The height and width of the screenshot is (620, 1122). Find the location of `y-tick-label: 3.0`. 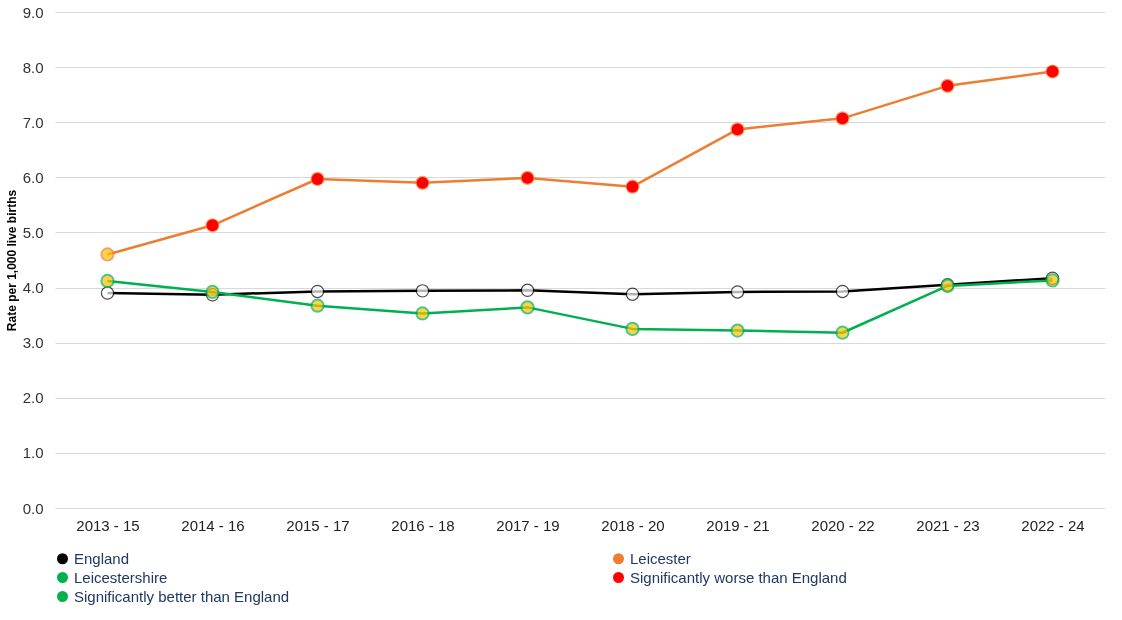

y-tick-label: 3.0 is located at coordinates (33, 343).